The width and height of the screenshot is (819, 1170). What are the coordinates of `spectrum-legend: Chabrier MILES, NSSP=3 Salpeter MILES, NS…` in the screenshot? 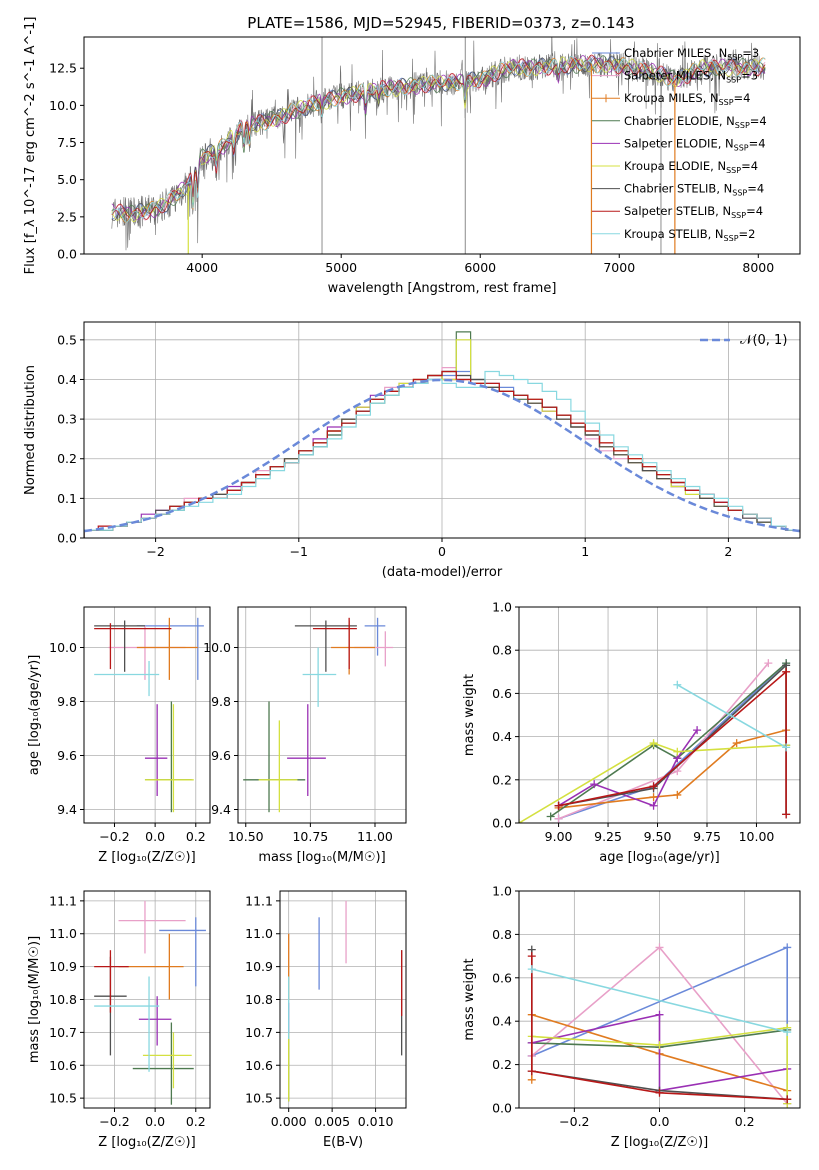 It's located at (679, 144).